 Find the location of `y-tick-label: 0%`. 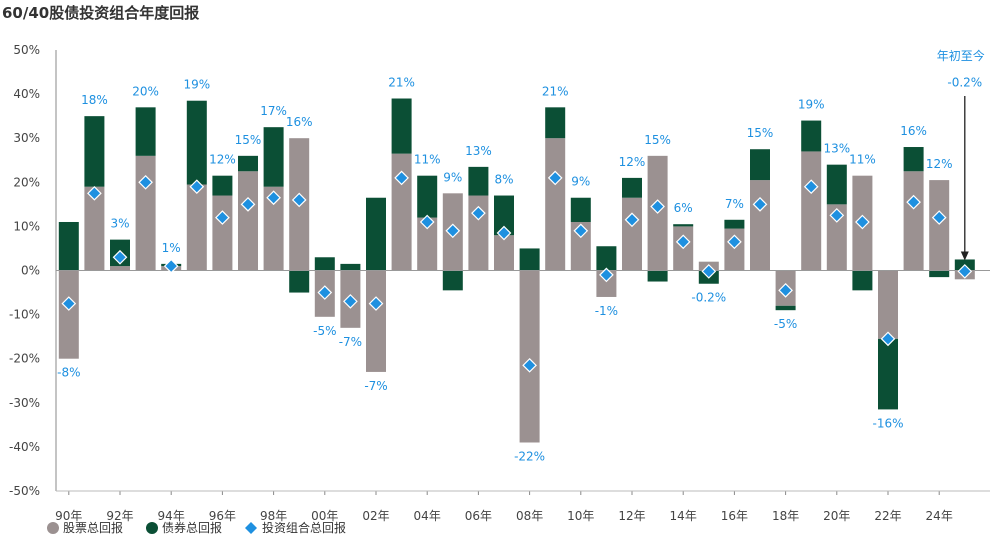

y-tick-label: 0% is located at coordinates (30, 271).